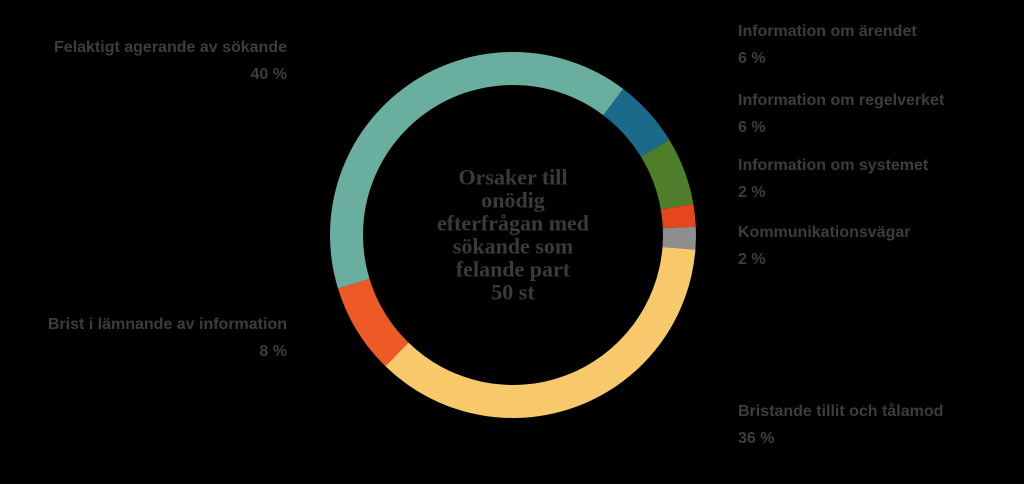 This screenshot has width=1024, height=484. Describe the element at coordinates (513, 269) in the screenshot. I see `center-title: felande part` at that location.